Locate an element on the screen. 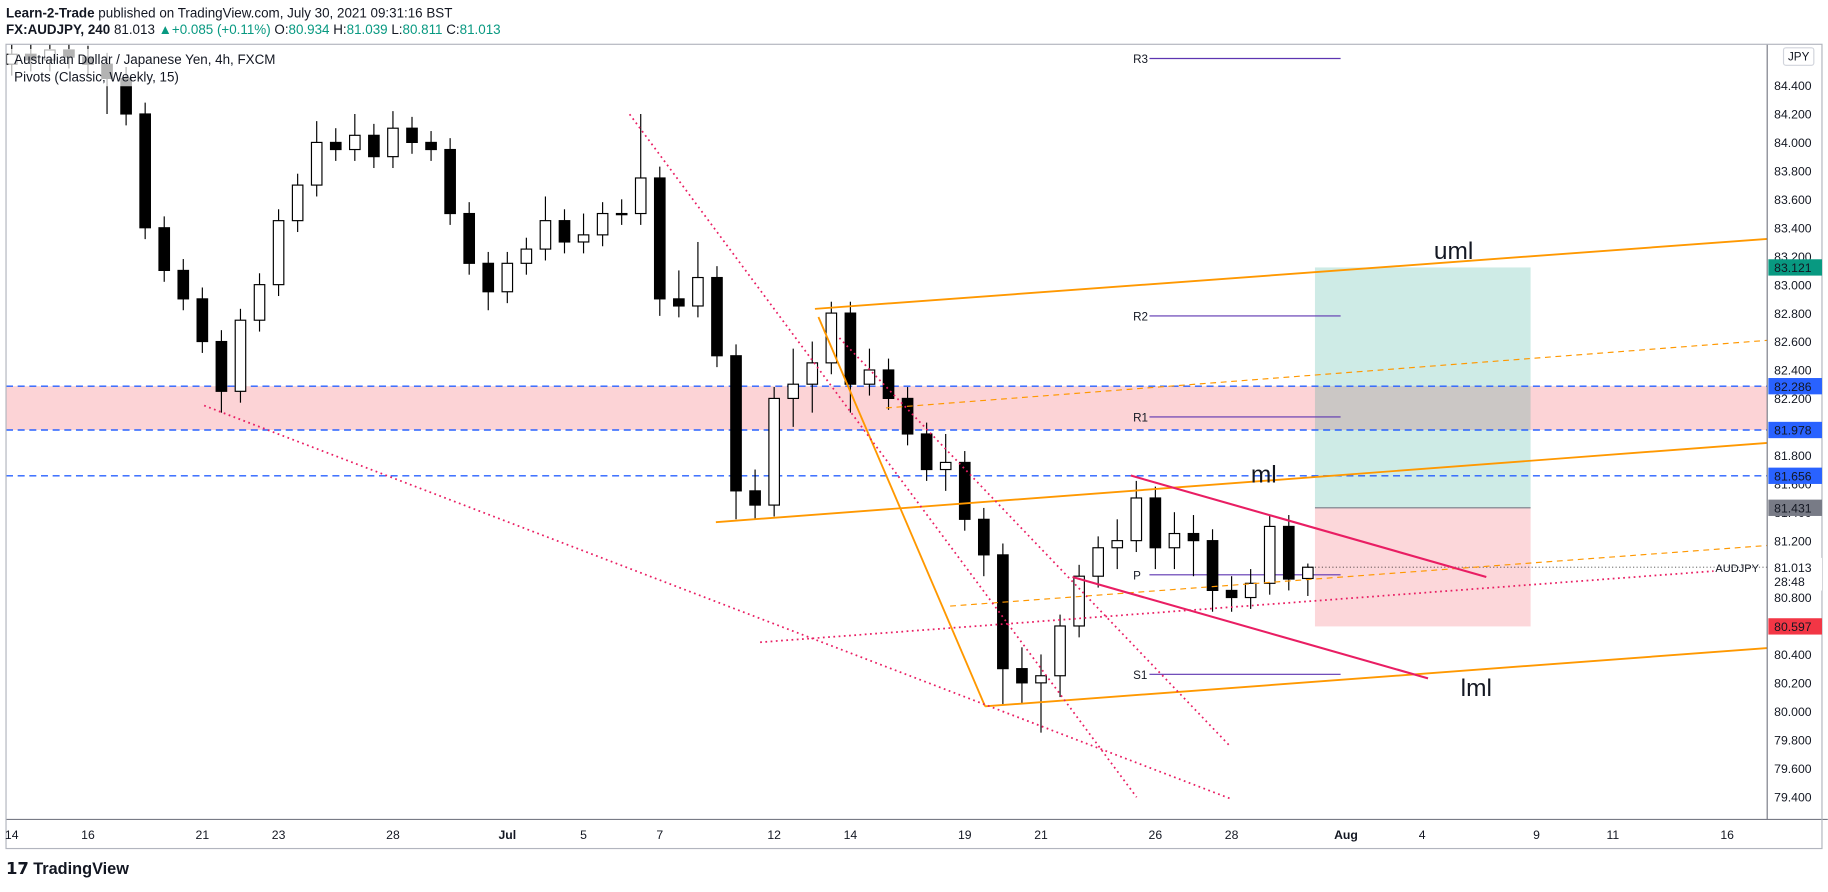 Image resolution: width=1828 pixels, height=892 pixels. change: +0.085 (+0.11%) is located at coordinates (221, 29).